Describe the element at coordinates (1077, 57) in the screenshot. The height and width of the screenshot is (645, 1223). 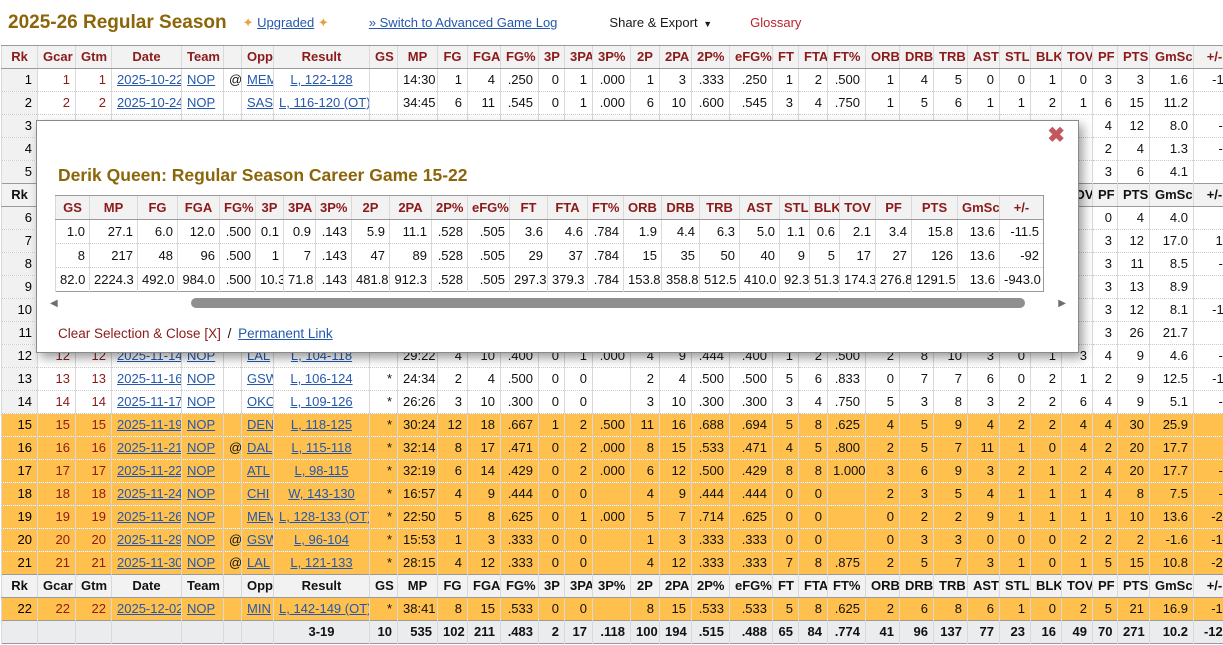
I see `column-header: TOV` at that location.